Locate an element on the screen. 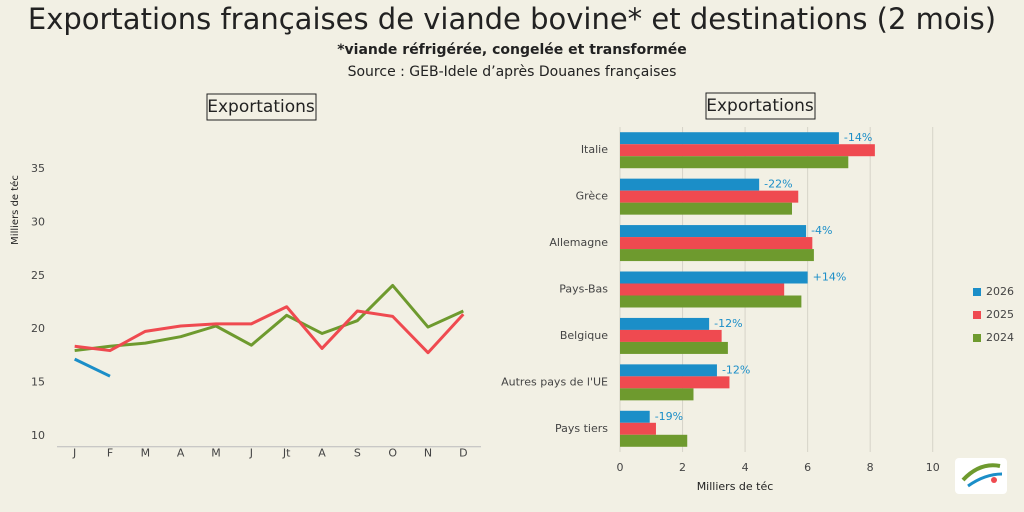  annotation: -22% is located at coordinates (778, 184).